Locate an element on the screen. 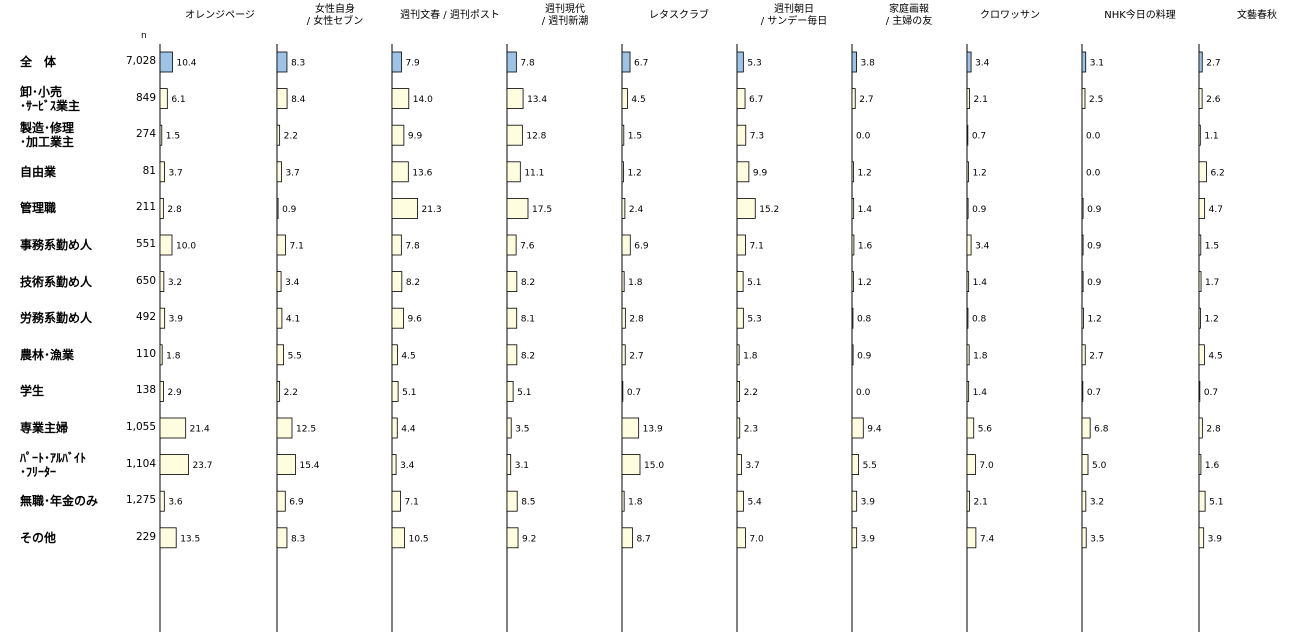 The width and height of the screenshot is (1294, 634). data-label: 15.4 is located at coordinates (309, 466).